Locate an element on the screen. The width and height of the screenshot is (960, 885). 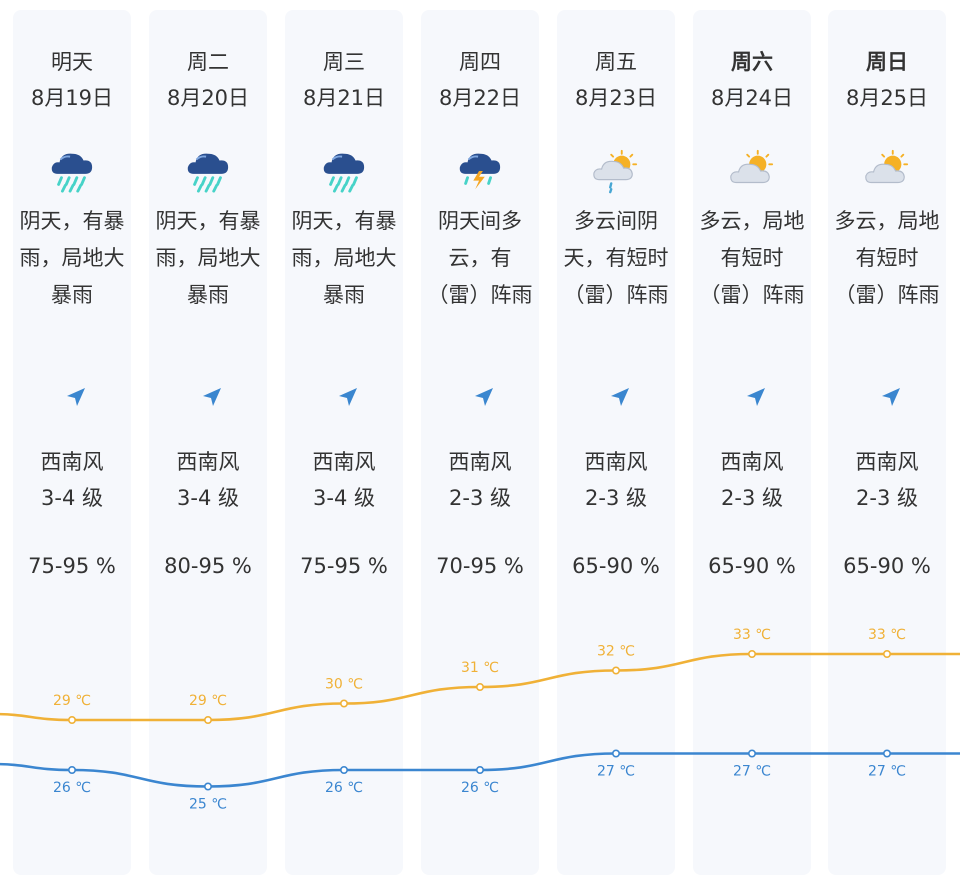
date-label: 8月21日 is located at coordinates (344, 98).